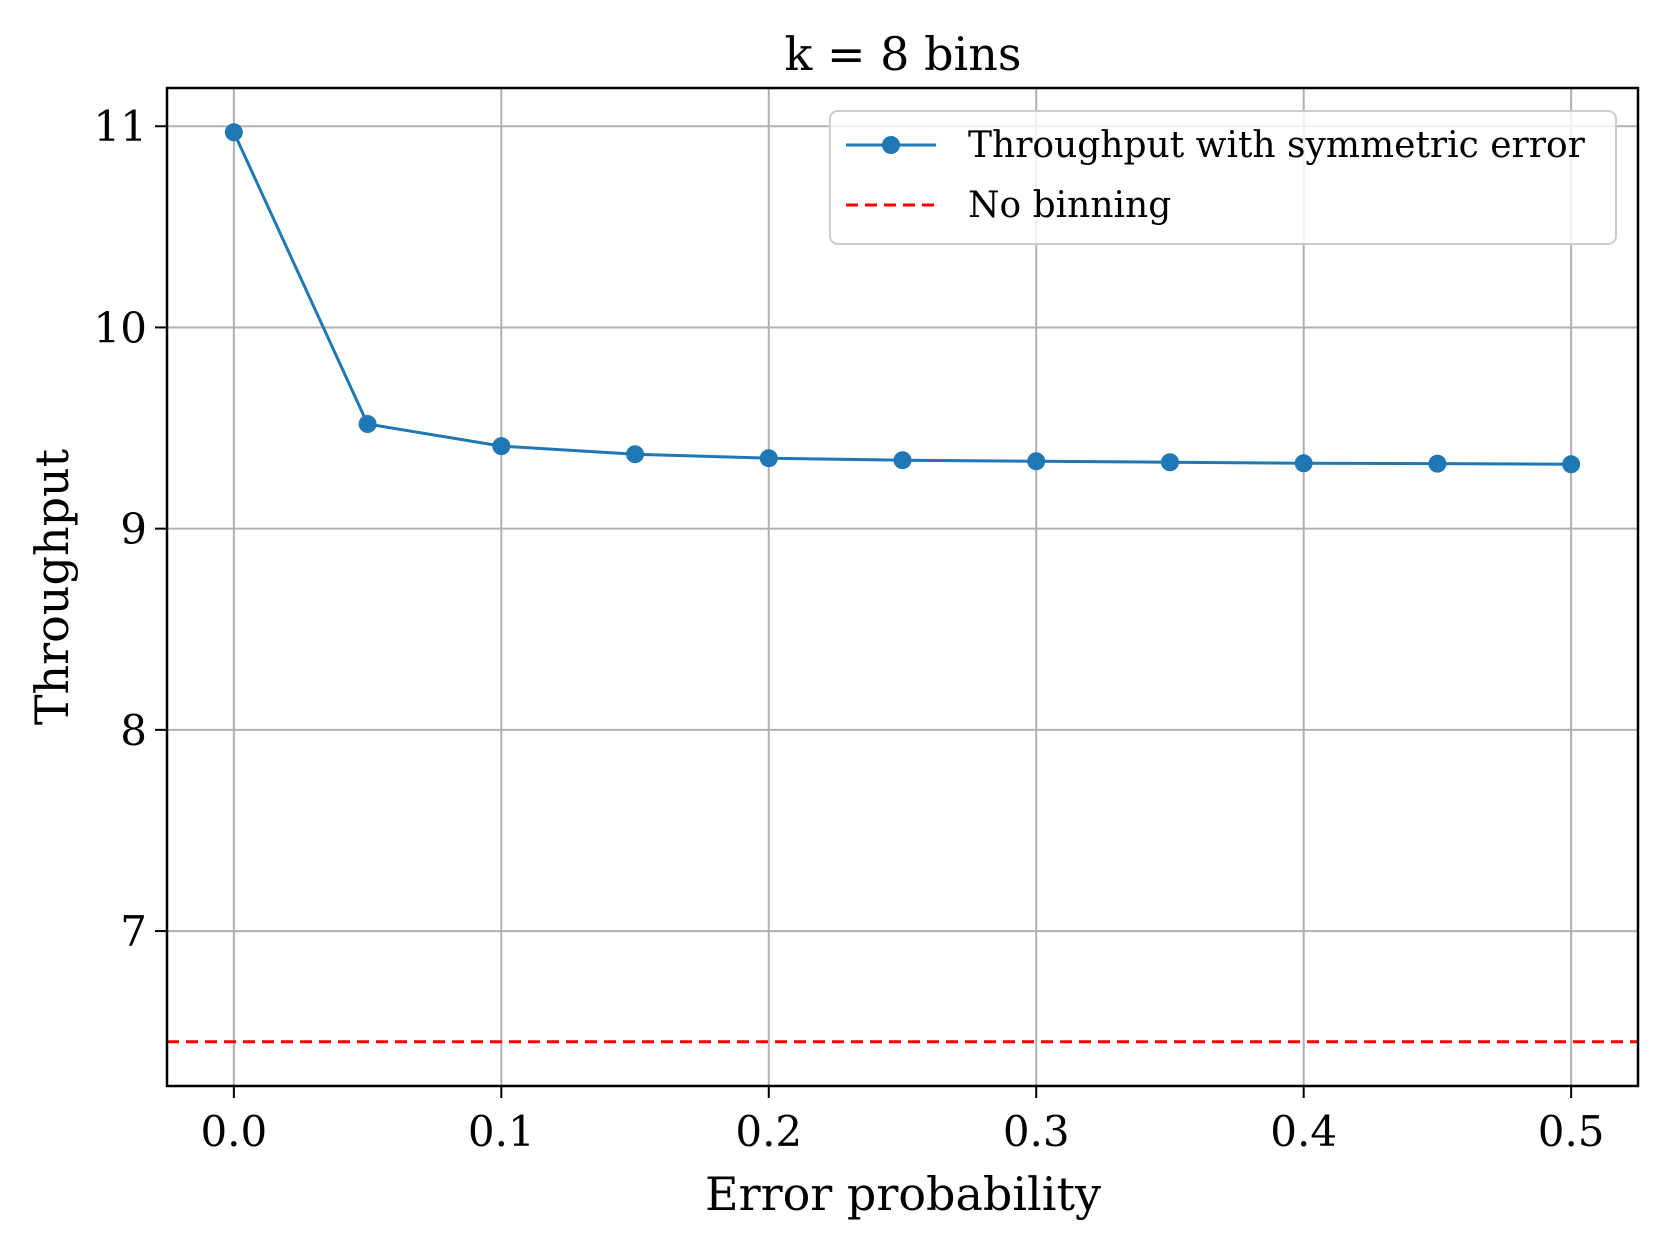 Image resolution: width=1661 pixels, height=1246 pixels. Describe the element at coordinates (903, 1194) in the screenshot. I see `x-axis-label: Error probability` at that location.